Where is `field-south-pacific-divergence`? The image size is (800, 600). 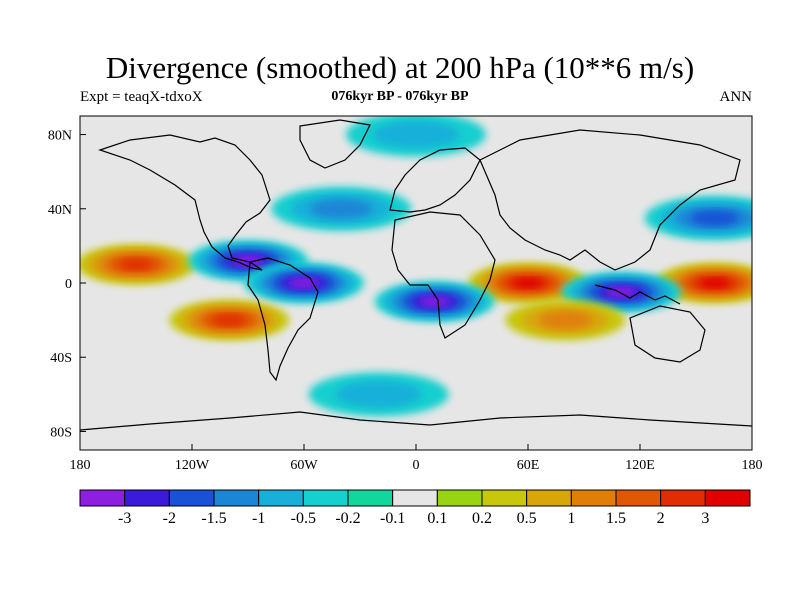
field-south-pacific-divergence is located at coordinates (229, 320).